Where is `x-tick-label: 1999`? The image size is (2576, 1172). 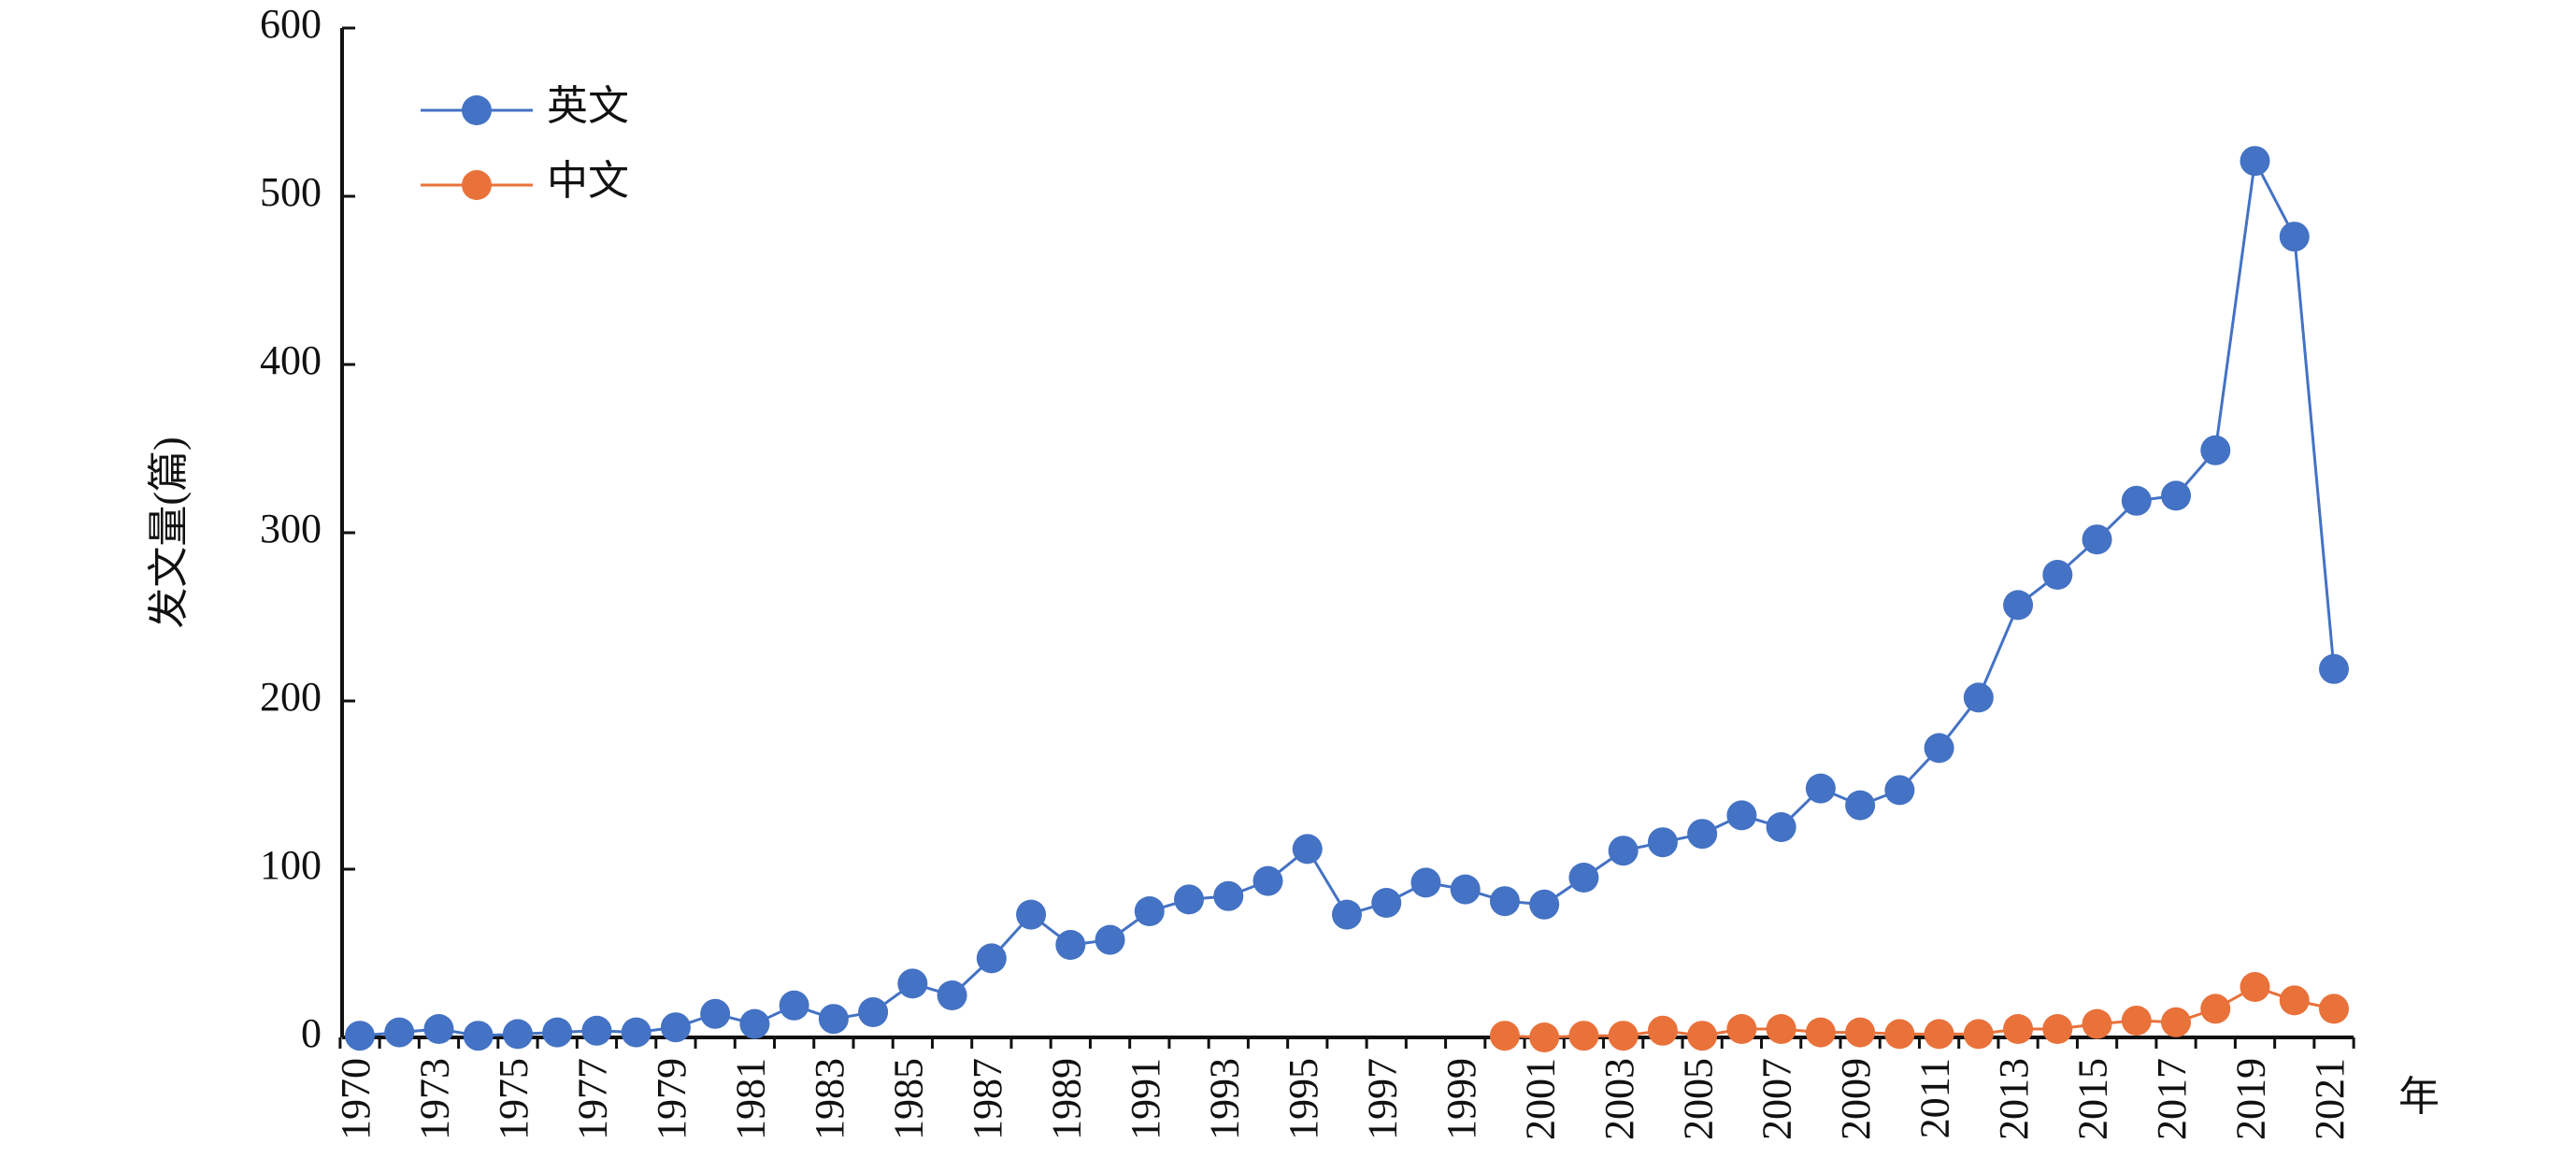 x-tick-label: 1999 is located at coordinates (1461, 1099).